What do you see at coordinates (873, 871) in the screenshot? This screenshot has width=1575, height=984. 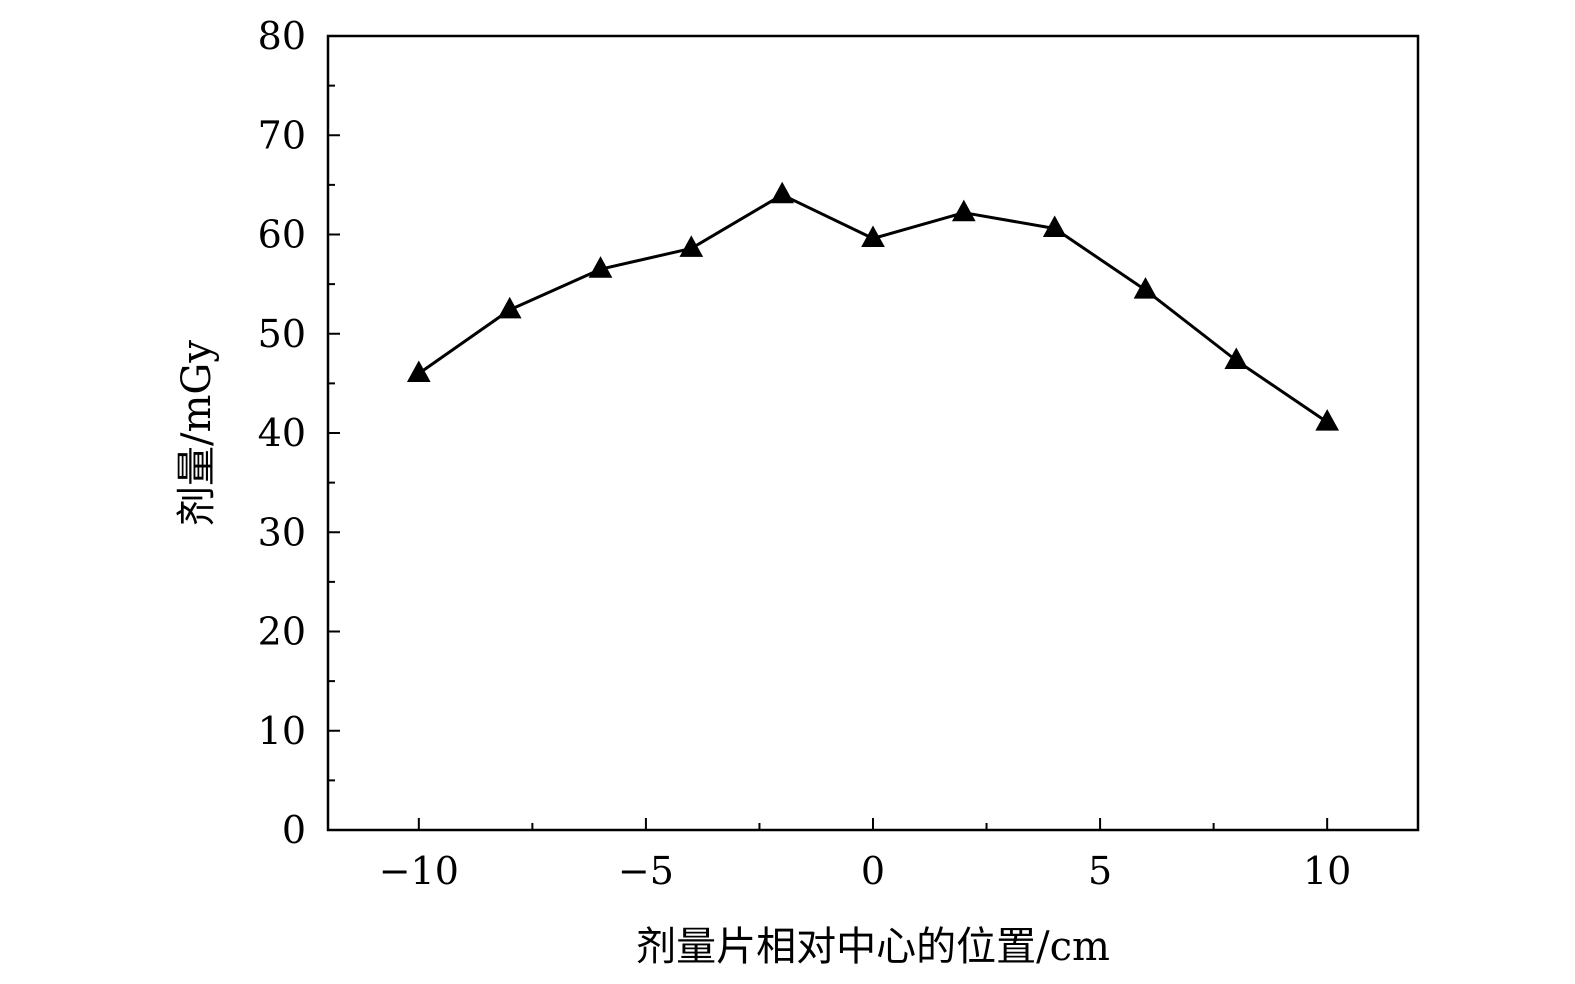 I see `x-tick-label: 0` at bounding box center [873, 871].